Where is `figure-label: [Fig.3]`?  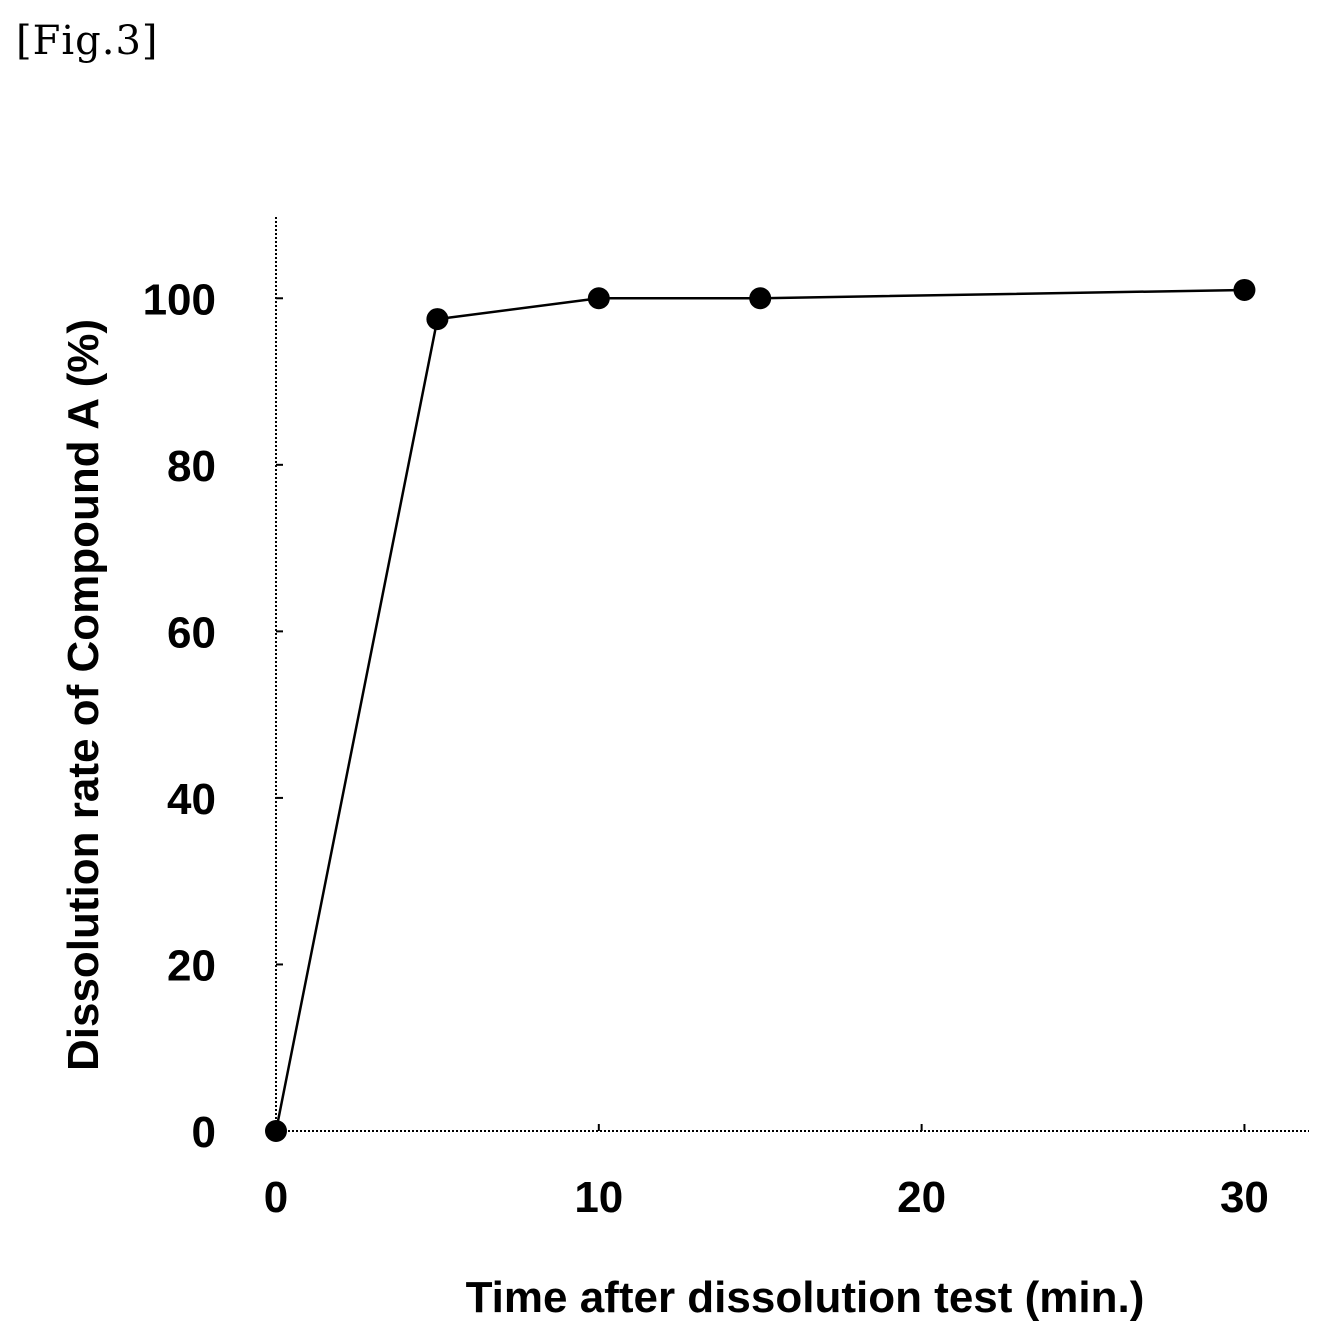
figure-label: [Fig.3] is located at coordinates (87, 41).